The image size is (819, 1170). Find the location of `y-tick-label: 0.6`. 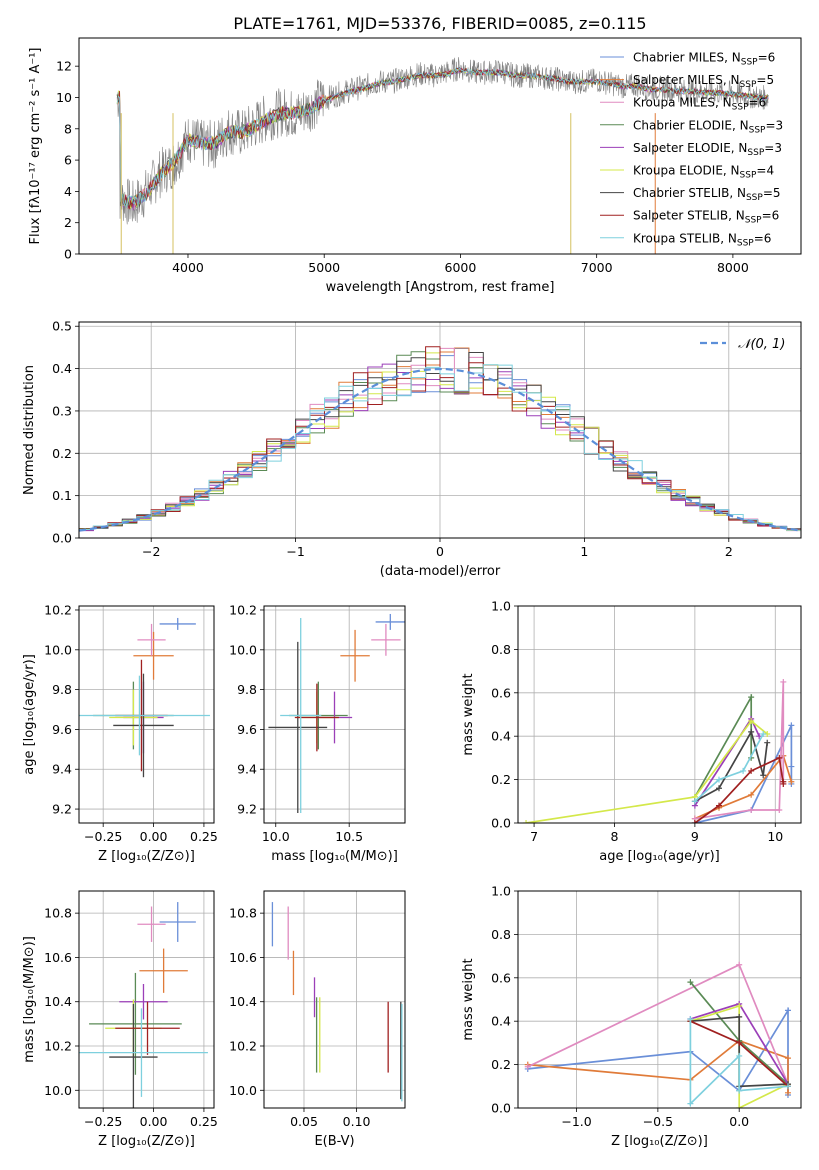

y-tick-label: 0.6 is located at coordinates (501, 692).